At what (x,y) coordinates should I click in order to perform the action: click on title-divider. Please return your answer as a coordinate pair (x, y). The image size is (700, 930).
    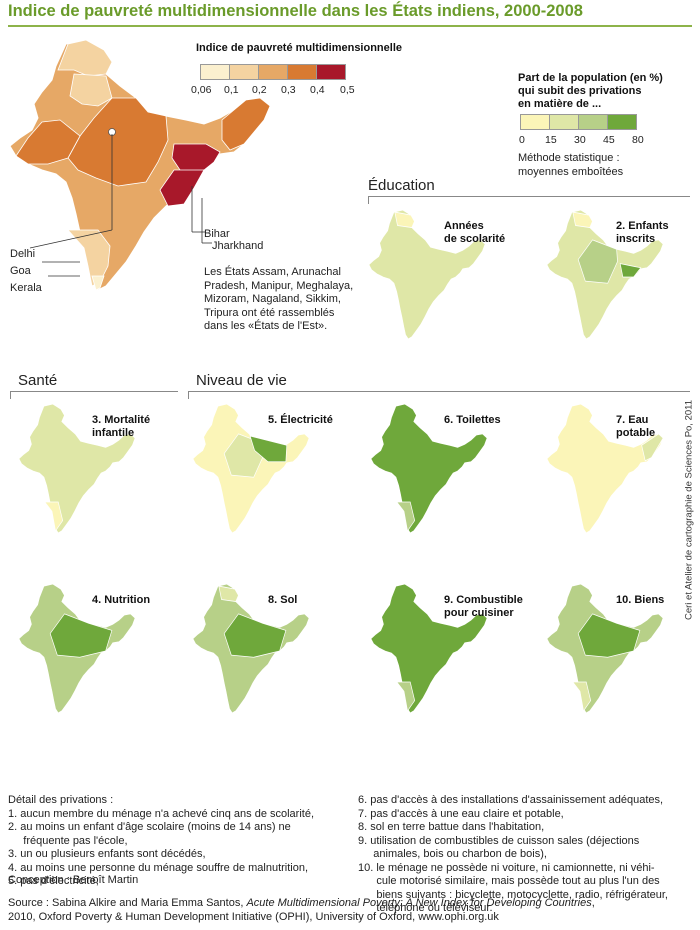
    Looking at the image, I should click on (350, 26).